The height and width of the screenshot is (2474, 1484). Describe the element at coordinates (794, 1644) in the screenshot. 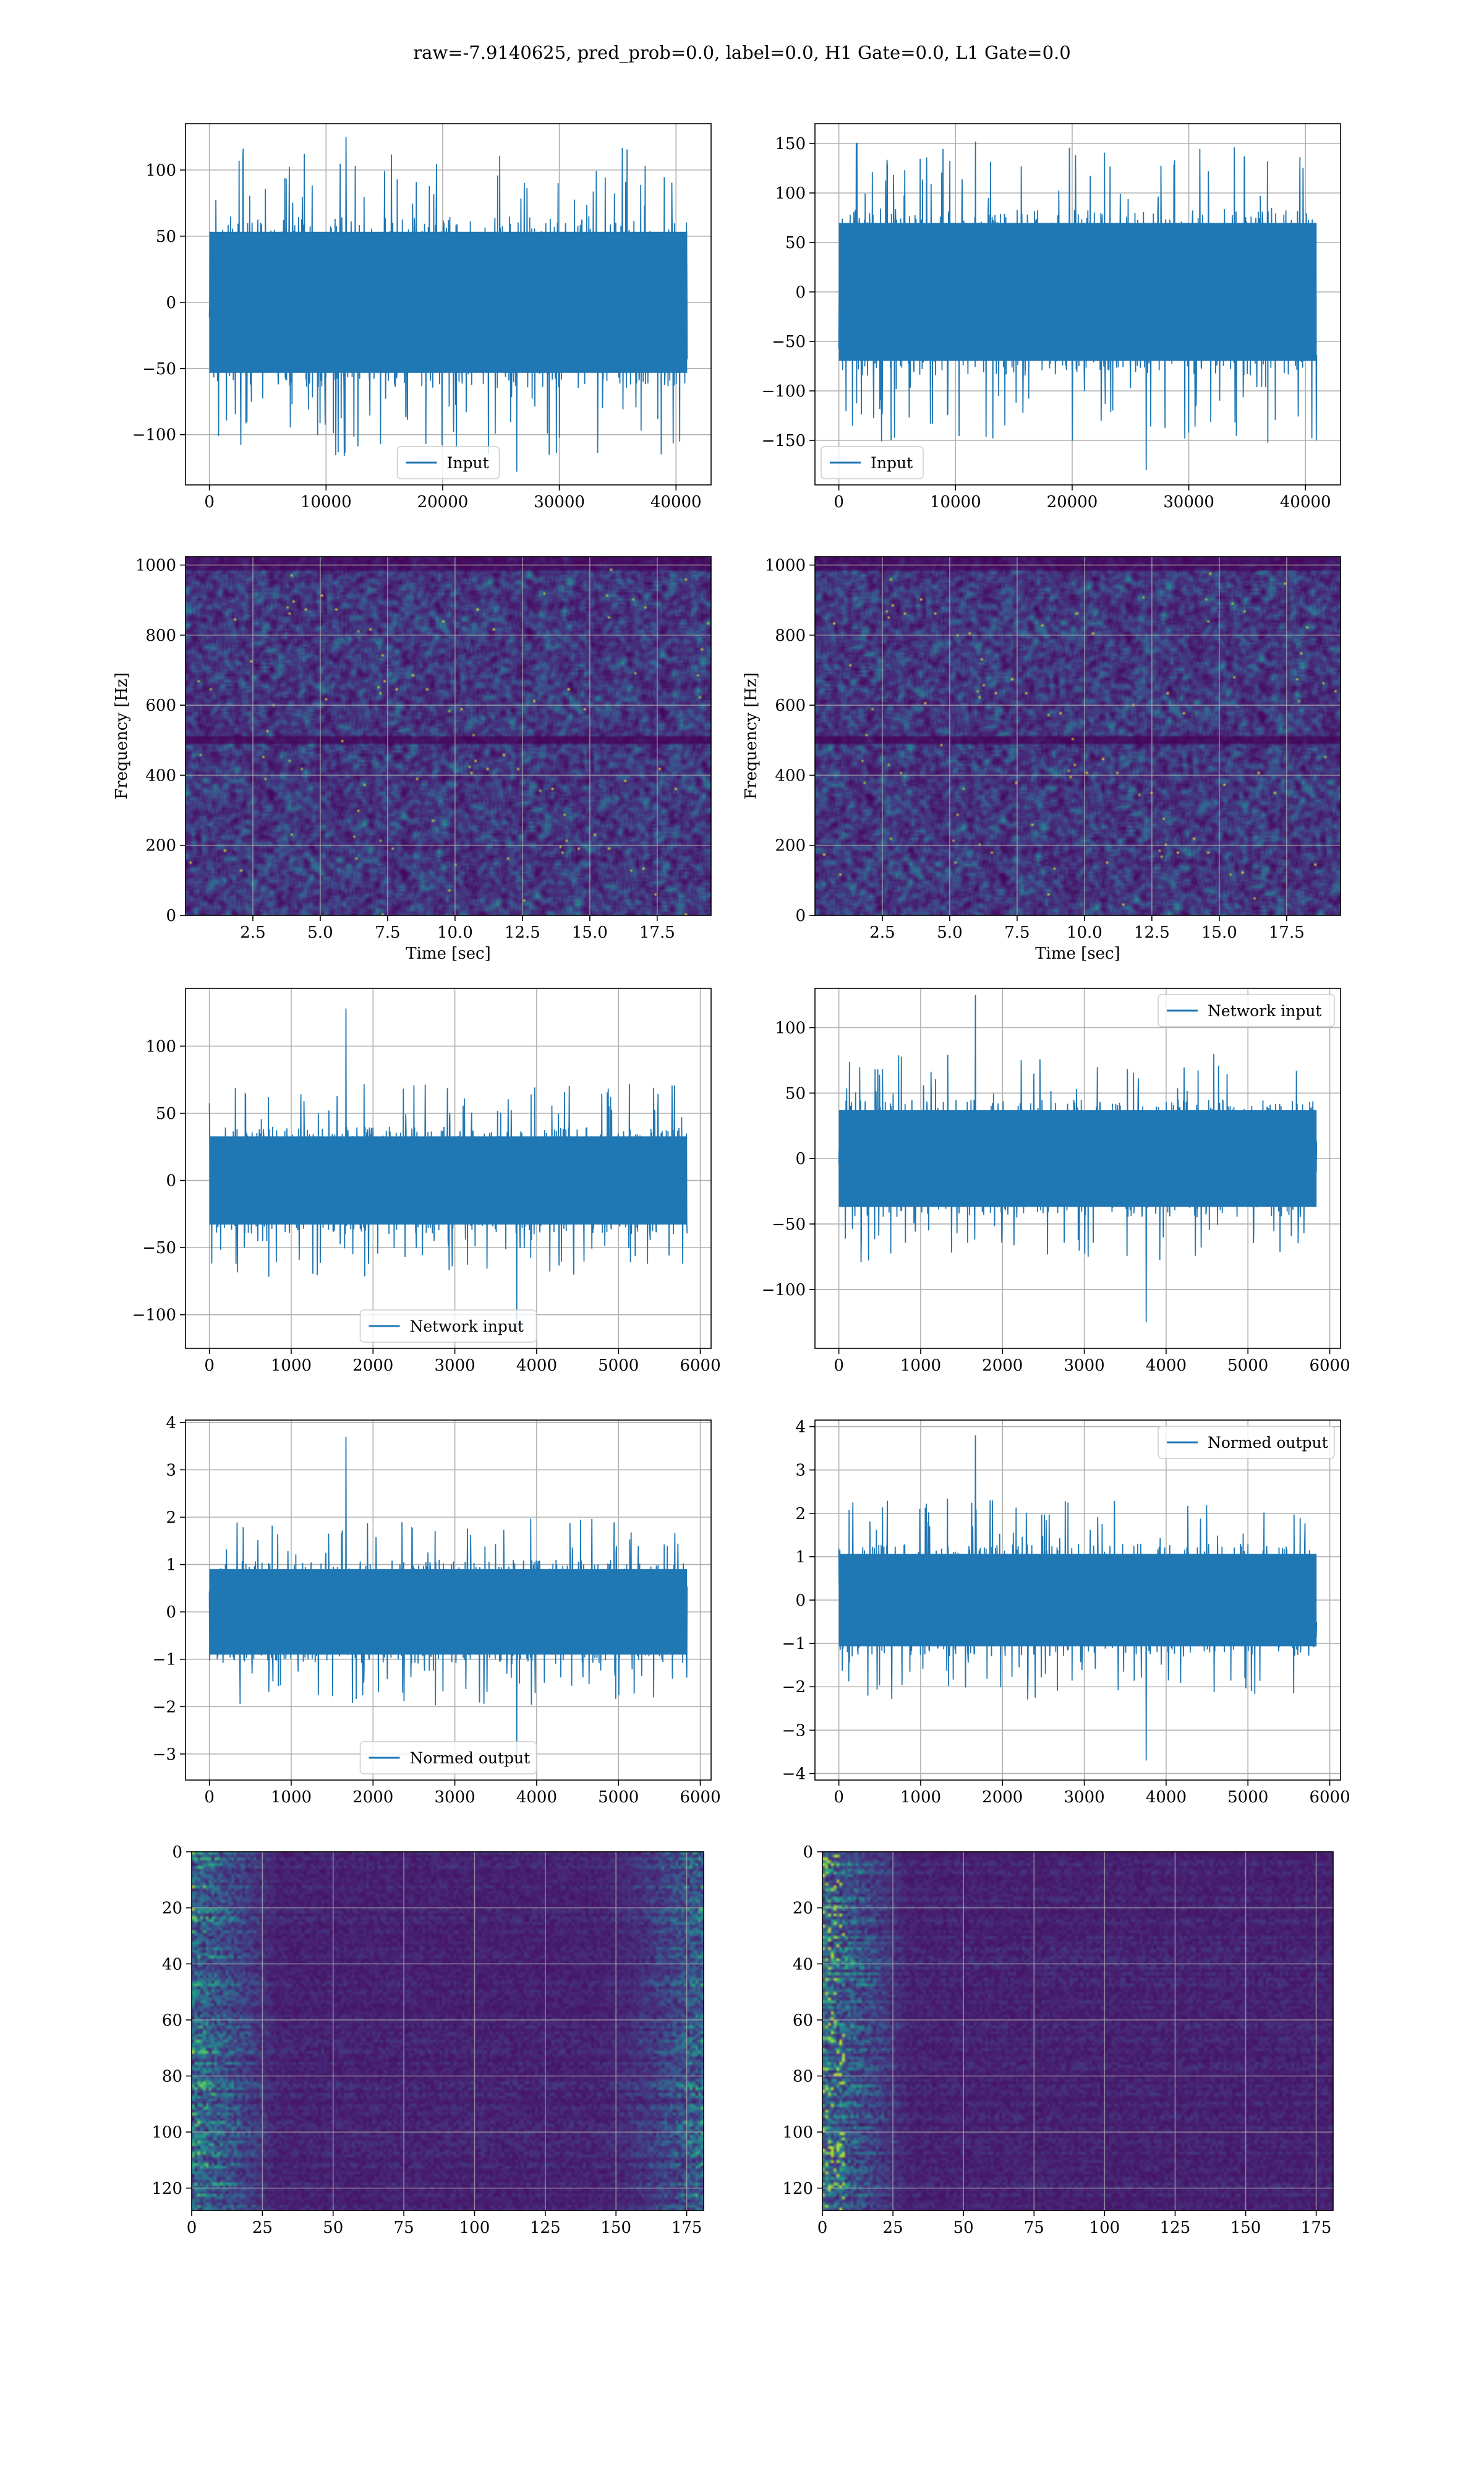

I see `y-tick-label: −1` at that location.